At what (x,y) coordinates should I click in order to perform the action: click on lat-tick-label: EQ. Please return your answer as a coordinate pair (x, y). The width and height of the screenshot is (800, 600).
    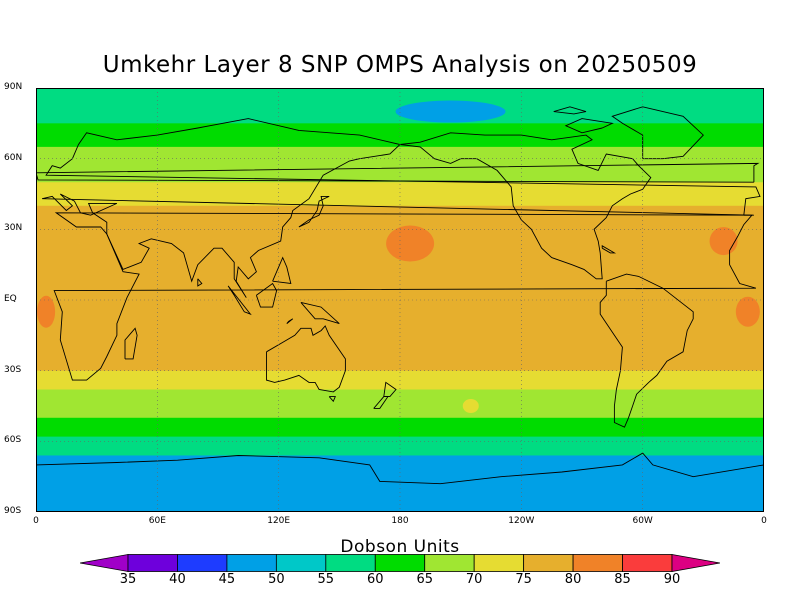
    Looking at the image, I should click on (10, 299).